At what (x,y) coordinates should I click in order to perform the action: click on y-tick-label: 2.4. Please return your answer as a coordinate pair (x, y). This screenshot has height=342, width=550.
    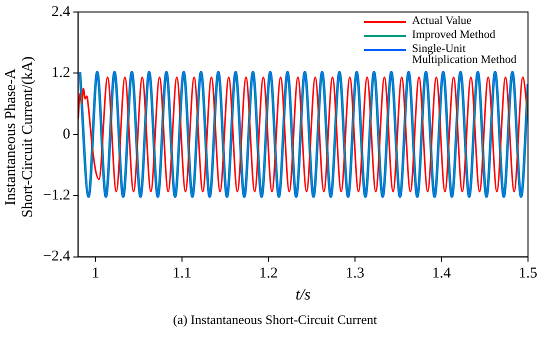
    Looking at the image, I should click on (61, 12).